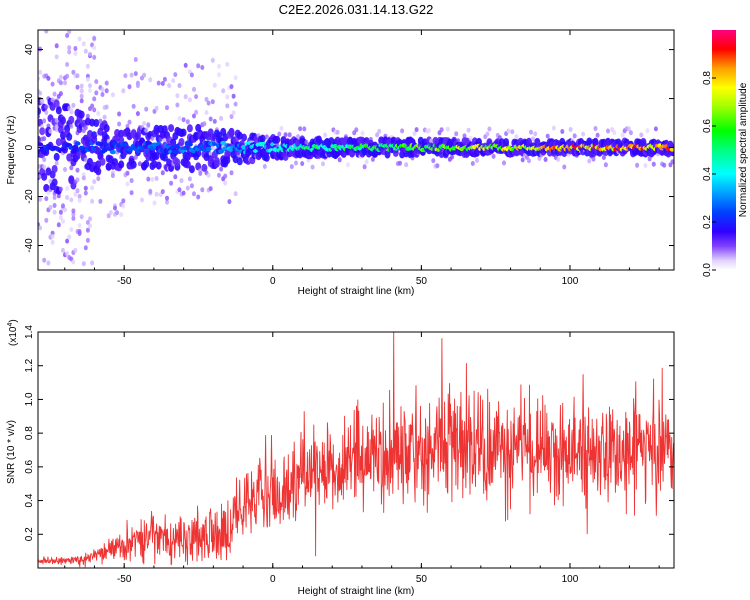 The width and height of the screenshot is (750, 600). Describe the element at coordinates (724, 150) in the screenshot. I see `colorbar-gradient` at that location.